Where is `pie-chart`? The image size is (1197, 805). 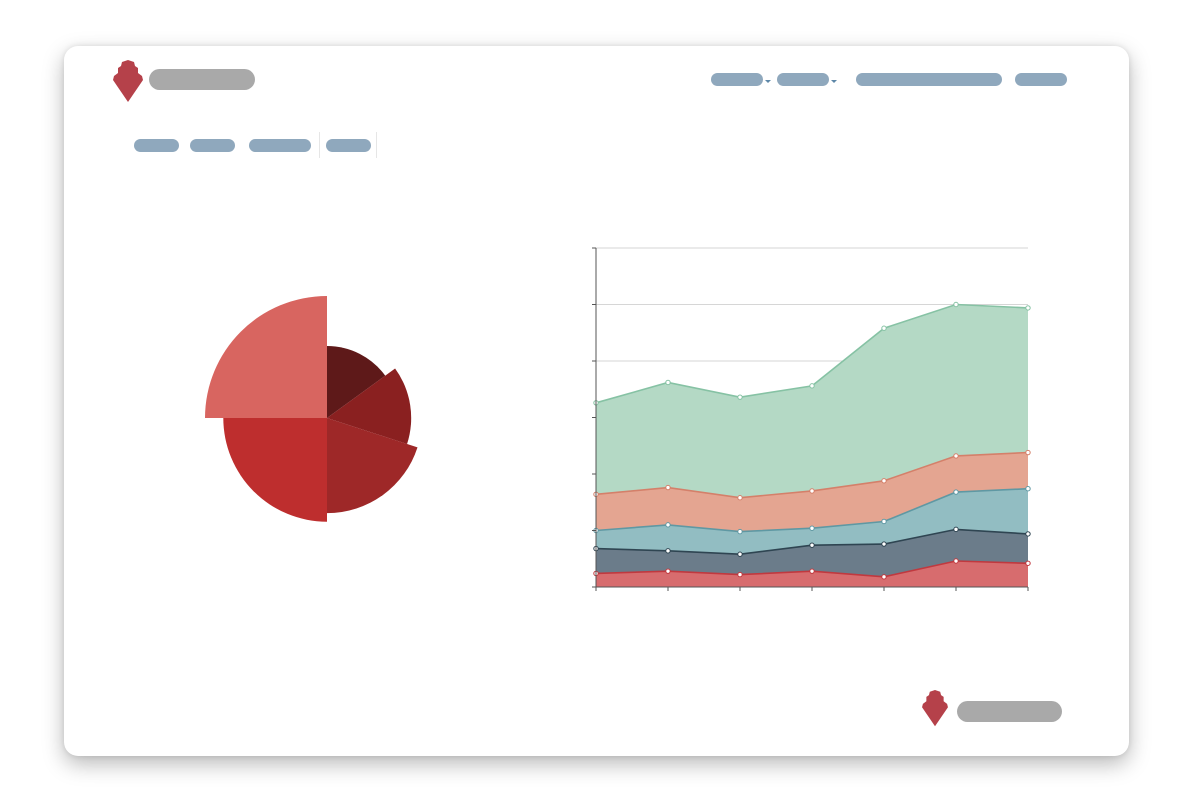 pie-chart is located at coordinates (311, 409).